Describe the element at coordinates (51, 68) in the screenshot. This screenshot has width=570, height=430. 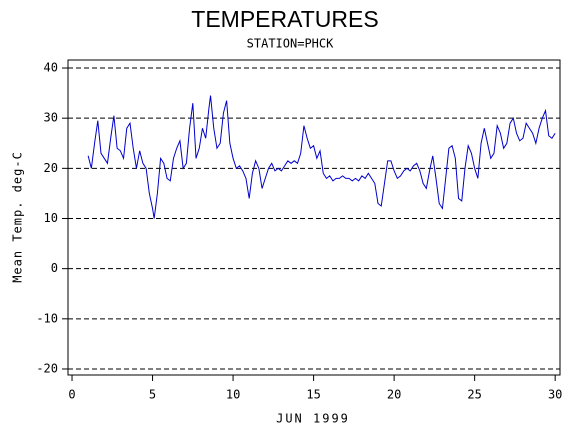
I see `y-tick-label: 40` at that location.